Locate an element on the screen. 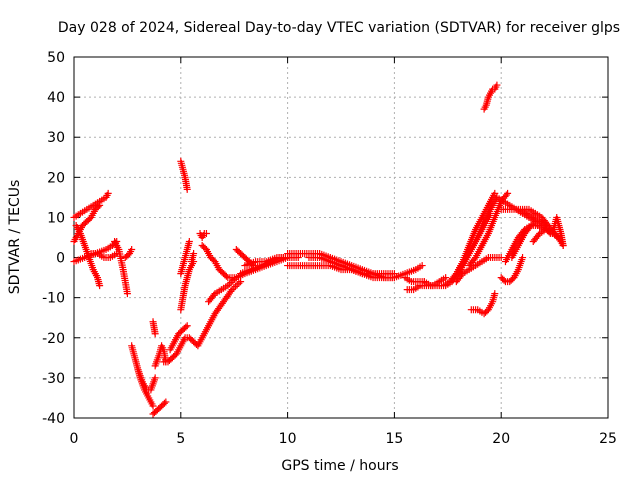  x-tick-label: 20 is located at coordinates (501, 439).